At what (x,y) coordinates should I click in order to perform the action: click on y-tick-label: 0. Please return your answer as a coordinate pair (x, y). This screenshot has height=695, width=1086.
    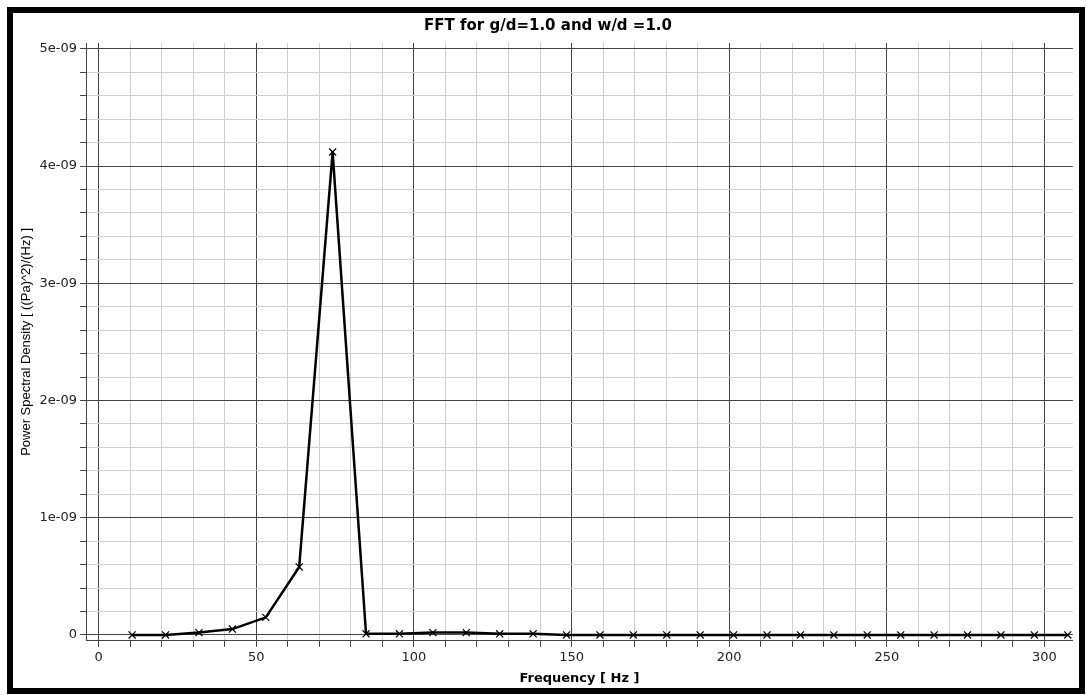
    Looking at the image, I should click on (73, 634).